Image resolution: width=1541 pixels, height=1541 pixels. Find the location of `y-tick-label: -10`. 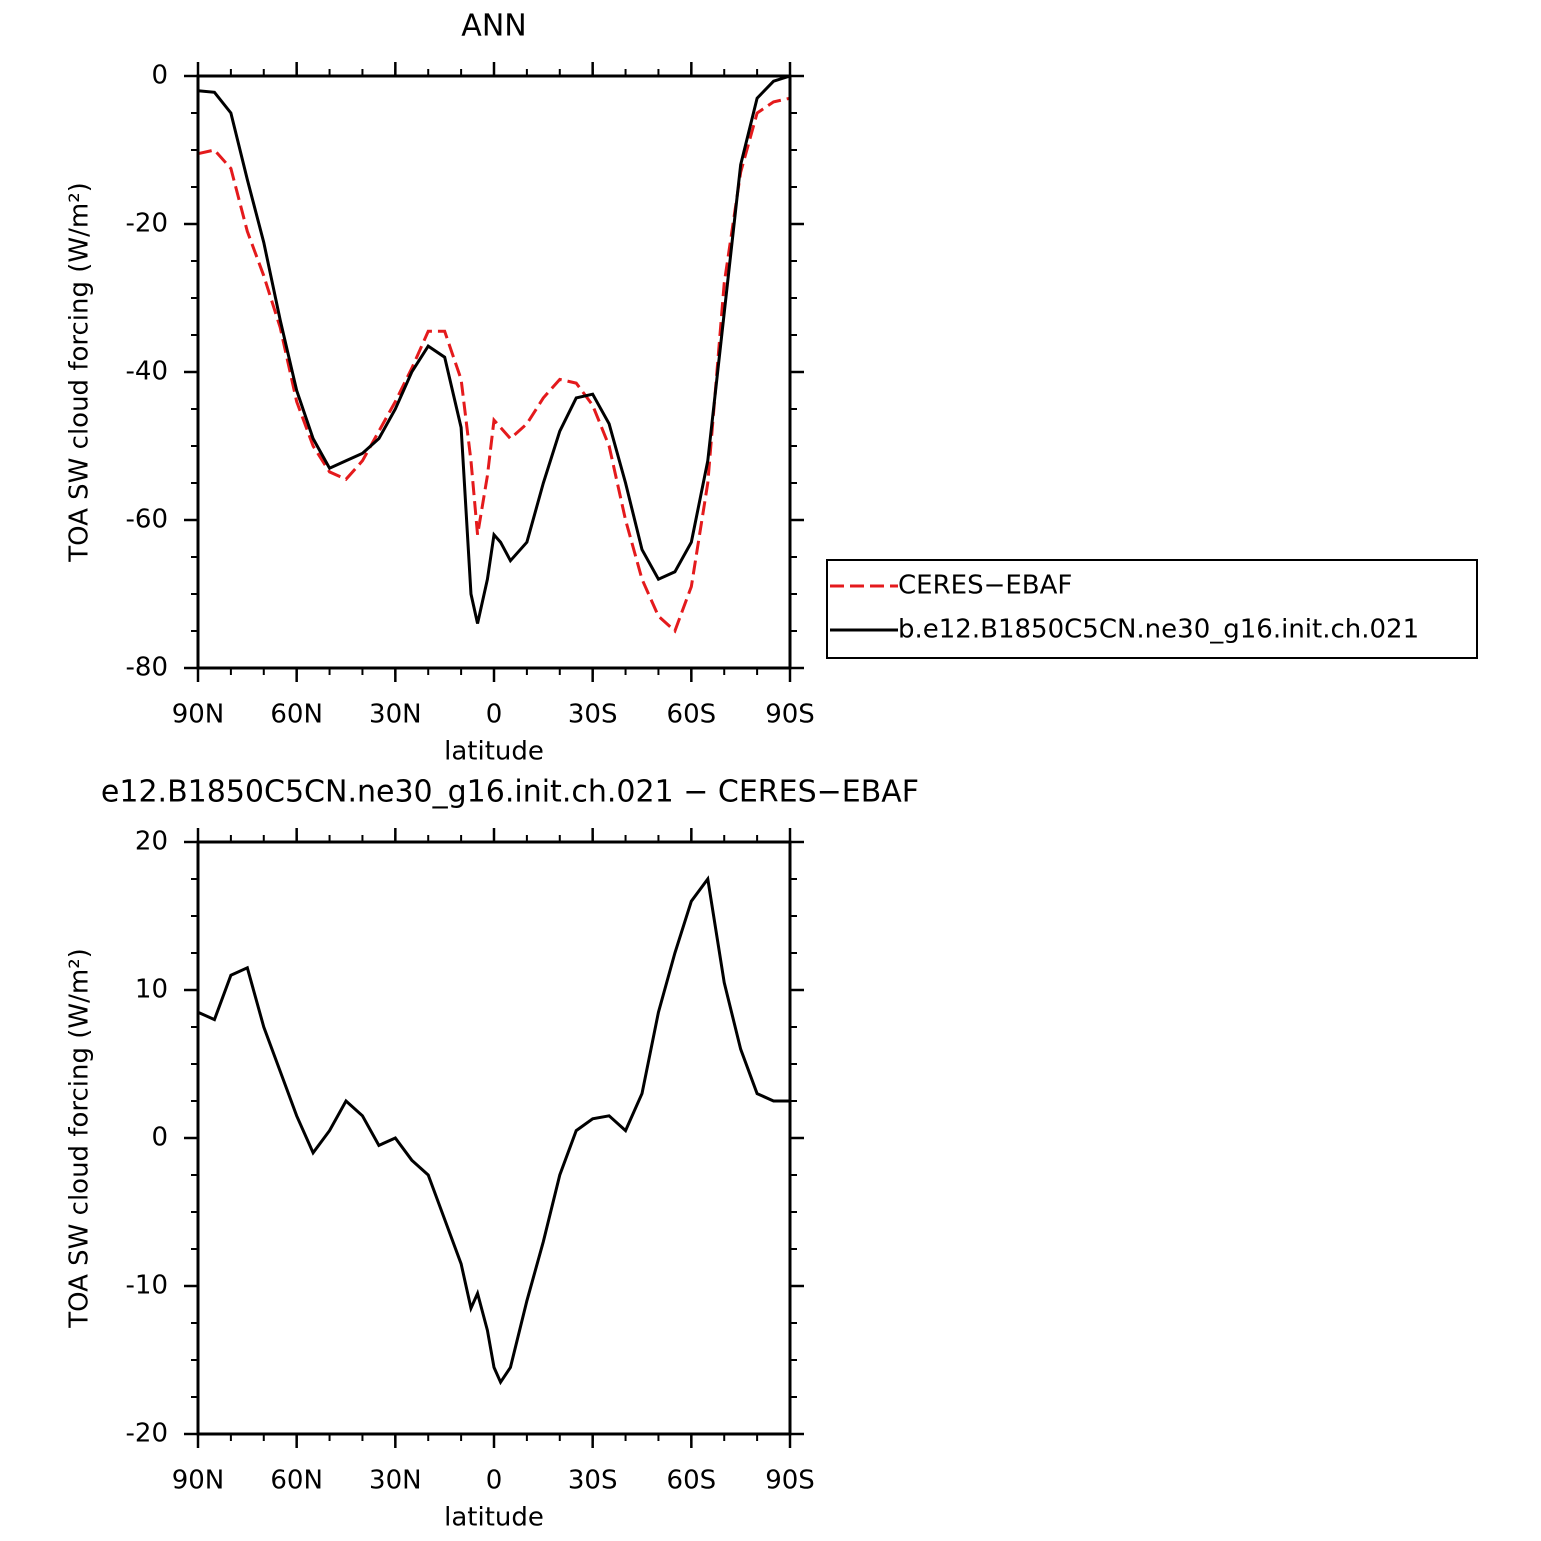

y-tick-label: -10 is located at coordinates (147, 1286).